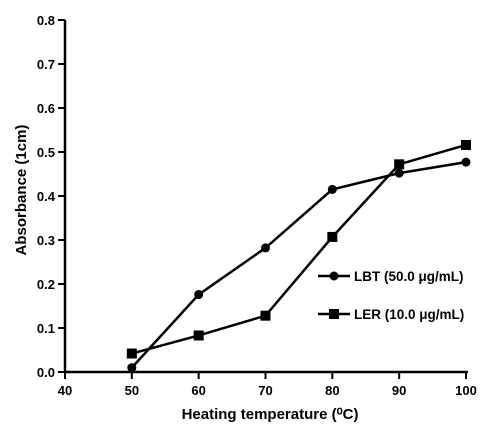 This screenshot has width=489, height=428. What do you see at coordinates (21, 190) in the screenshot?
I see `y-axis-title: Absorbance (1cm)` at bounding box center [21, 190].